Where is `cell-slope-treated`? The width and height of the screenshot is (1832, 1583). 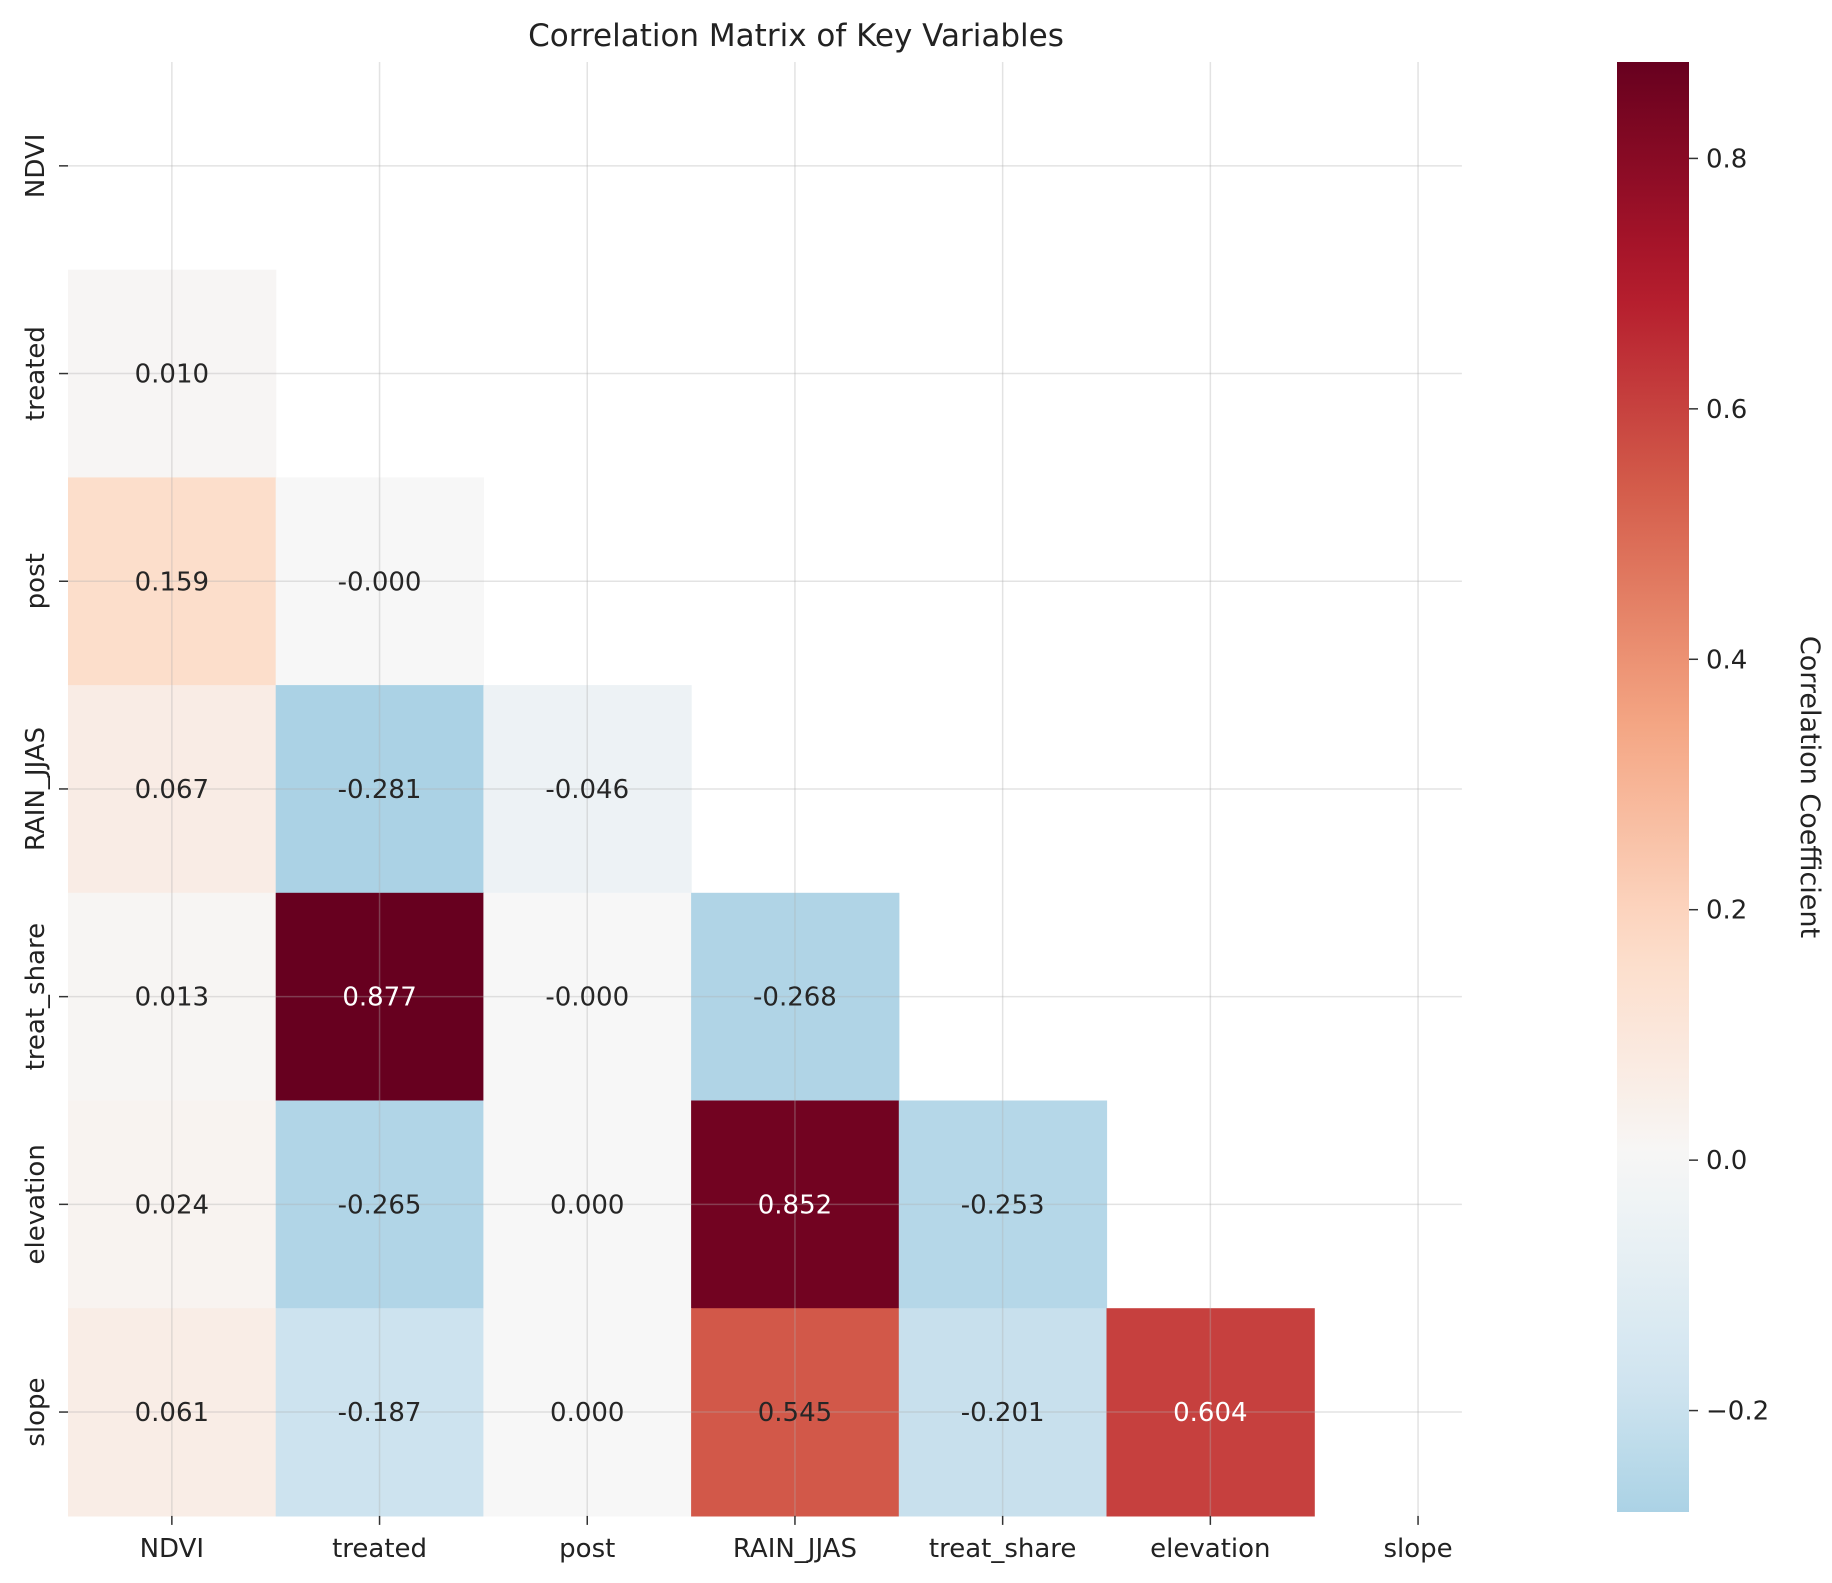
cell-slope-treated is located at coordinates (379, 1412).